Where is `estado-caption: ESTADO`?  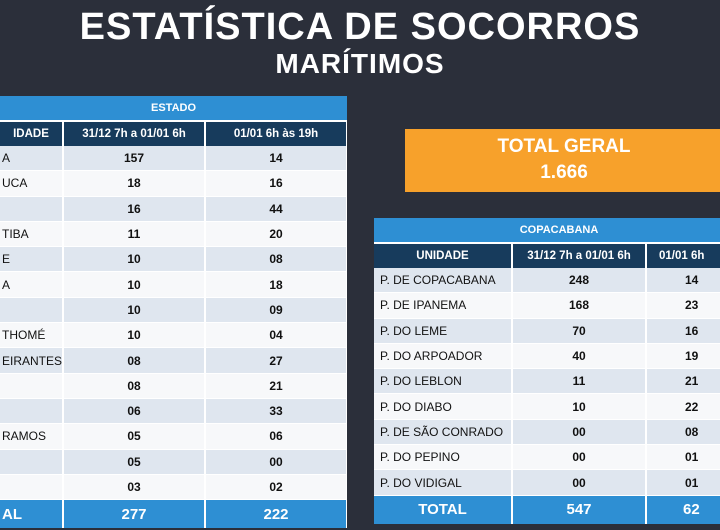
estado-caption: ESTADO is located at coordinates (173, 109).